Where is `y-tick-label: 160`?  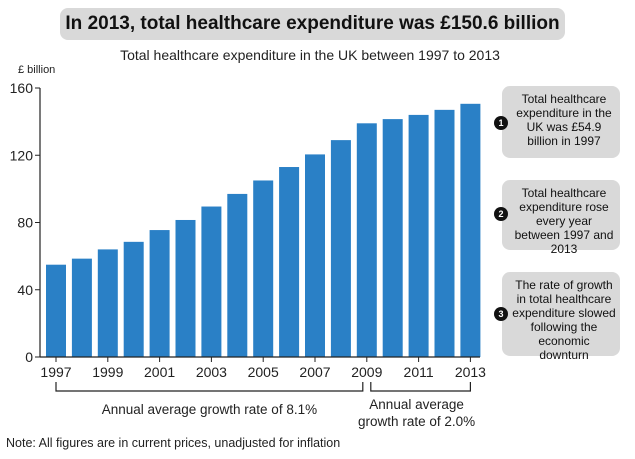 y-tick-label: 160 is located at coordinates (22, 88).